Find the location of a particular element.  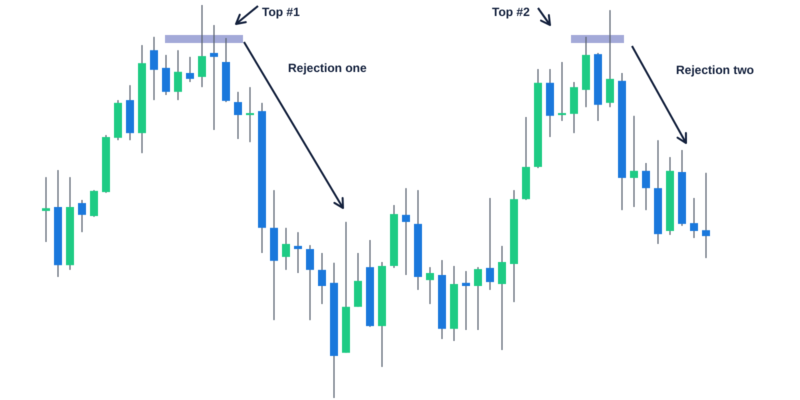

annotation: Top #2 is located at coordinates (511, 12).